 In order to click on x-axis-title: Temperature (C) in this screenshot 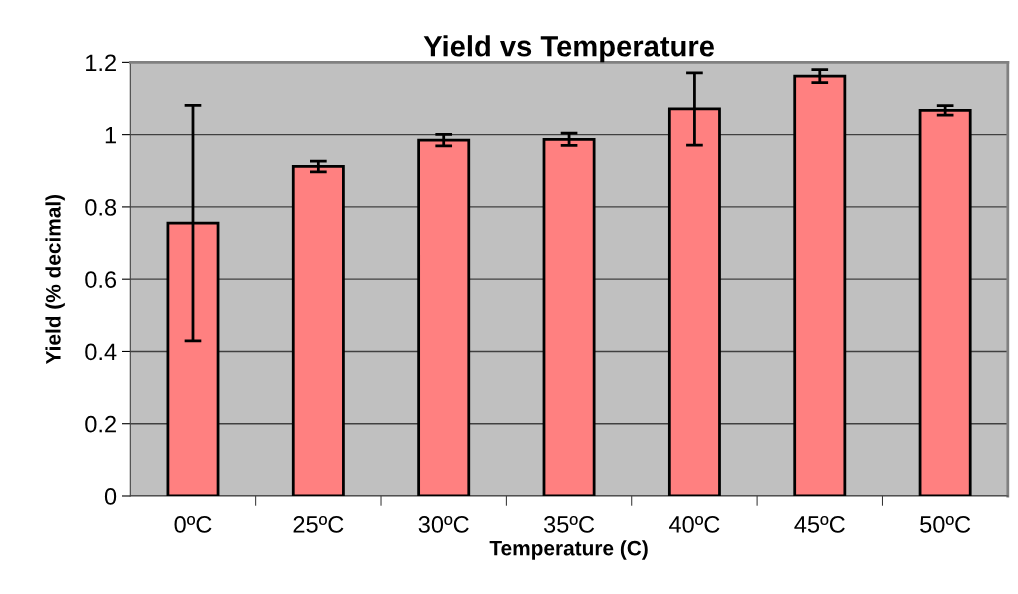, I will do `click(568, 550)`.